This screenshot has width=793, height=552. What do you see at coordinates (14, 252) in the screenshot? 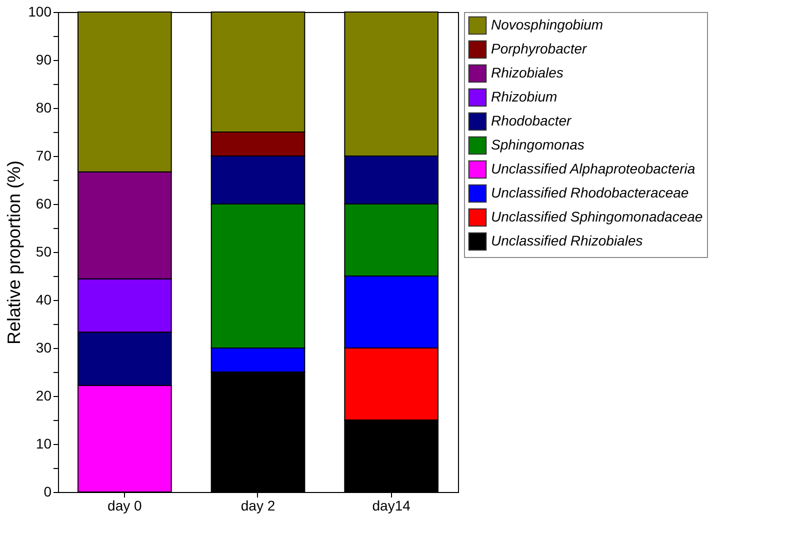
I see `y-axis-title: Relative proportion (%)` at bounding box center [14, 252].